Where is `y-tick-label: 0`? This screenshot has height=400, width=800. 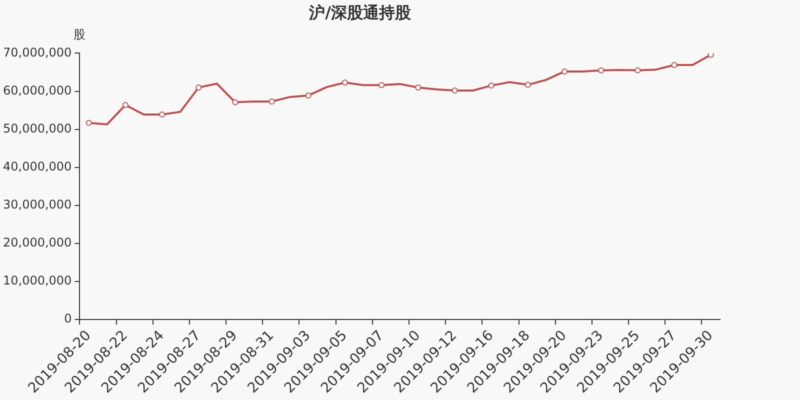
y-tick-label: 0 is located at coordinates (68, 319).